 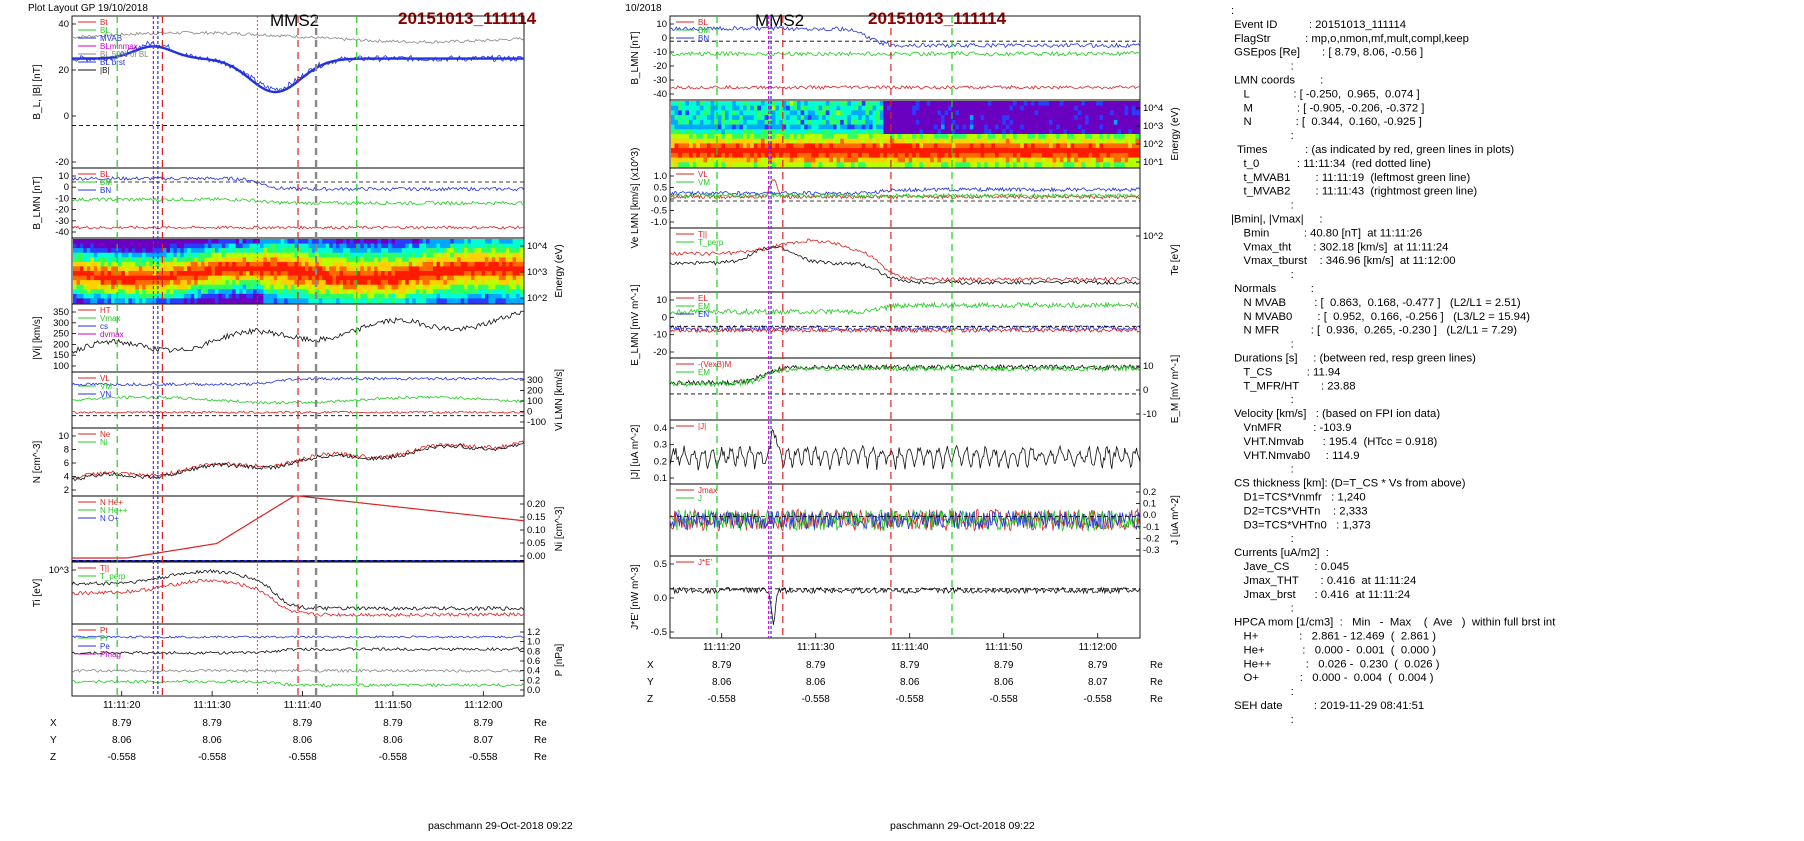 I want to click on panel-7-tick-label: 0.15, so click(x=536, y=517).